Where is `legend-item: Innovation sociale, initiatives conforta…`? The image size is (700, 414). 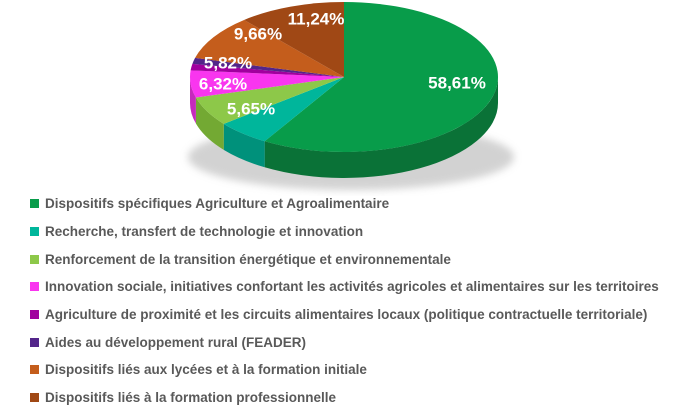
legend-item: Innovation sociale, initiatives conforta… is located at coordinates (363, 287).